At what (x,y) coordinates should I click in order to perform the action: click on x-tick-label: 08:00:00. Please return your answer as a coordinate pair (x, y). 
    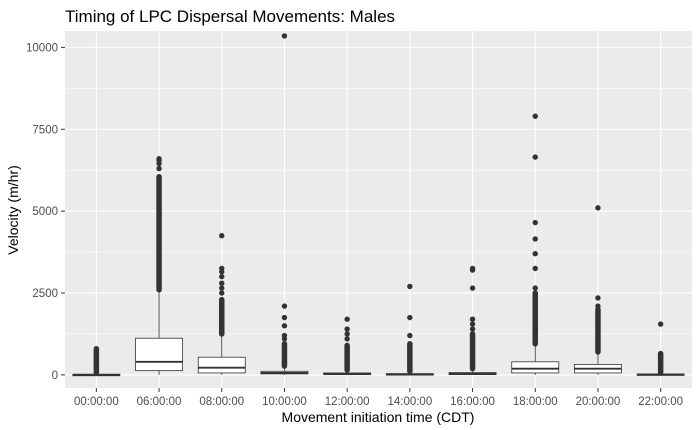
    Looking at the image, I should click on (221, 402).